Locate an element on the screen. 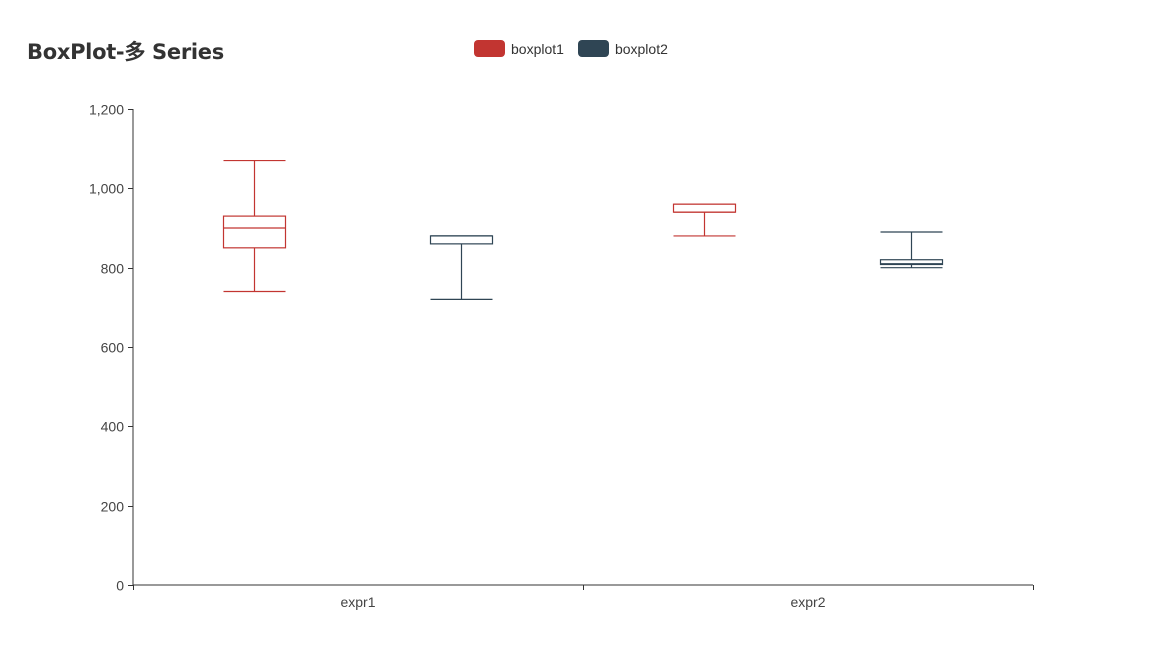 The width and height of the screenshot is (1156, 658). box-boxplot2-expr1 is located at coordinates (461, 267).